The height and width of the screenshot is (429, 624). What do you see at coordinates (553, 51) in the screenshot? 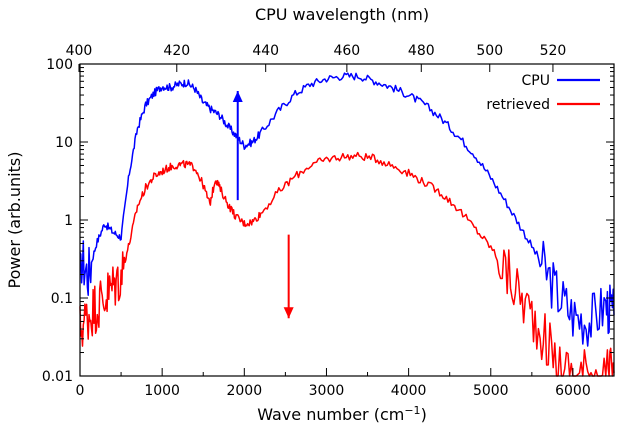
I see `x2-tick-label: 520` at bounding box center [553, 51].